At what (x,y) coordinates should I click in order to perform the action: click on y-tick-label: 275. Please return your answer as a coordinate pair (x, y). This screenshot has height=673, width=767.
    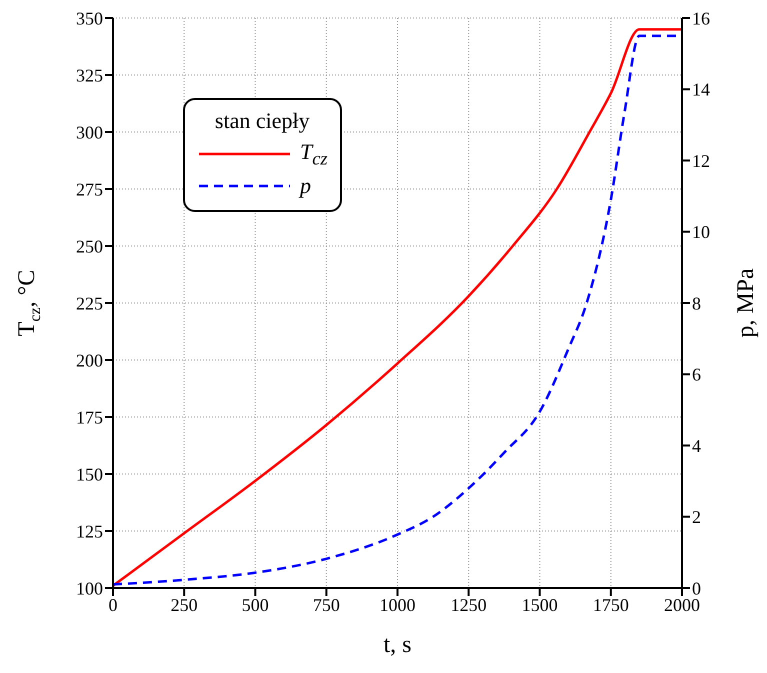
    Looking at the image, I should click on (89, 189).